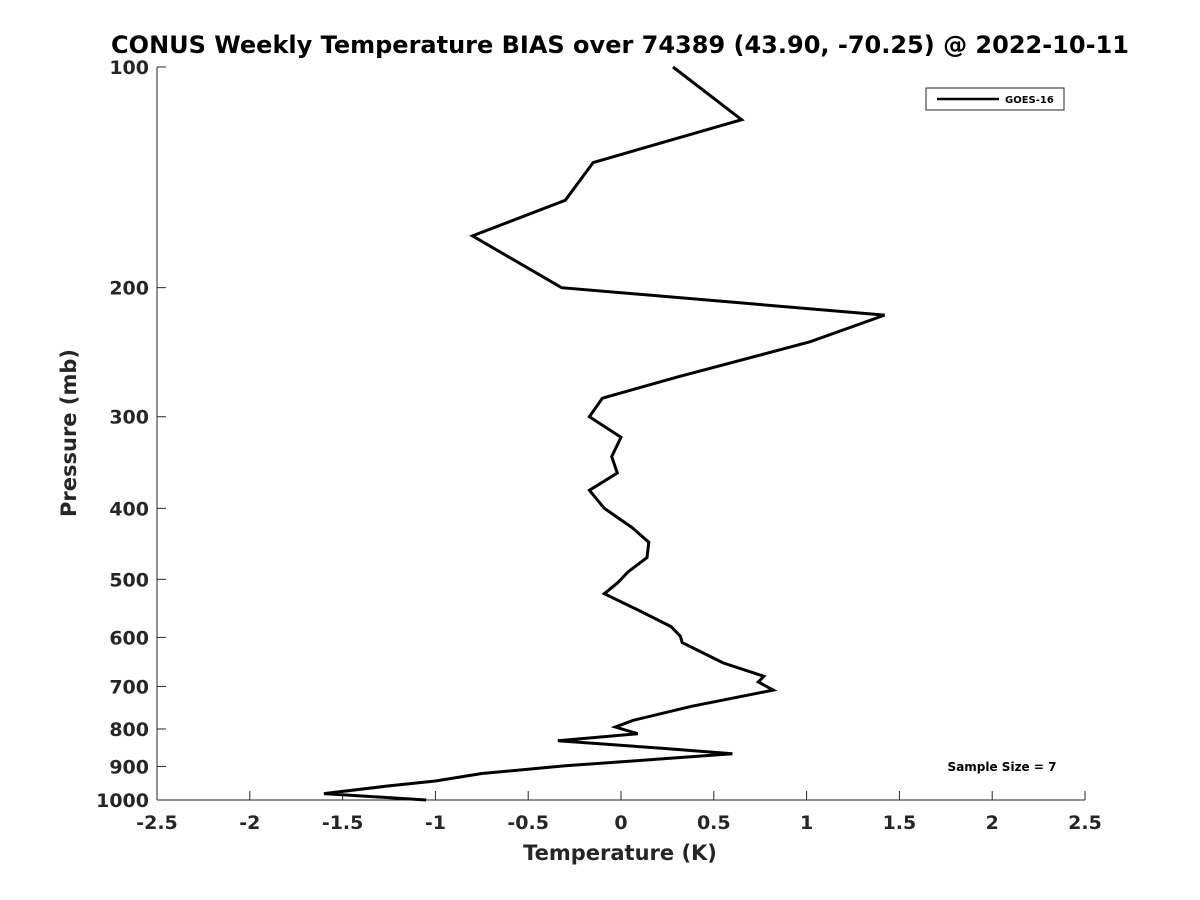 The image size is (1200, 900). Describe the element at coordinates (435, 823) in the screenshot. I see `x-tick-label: -1` at that location.